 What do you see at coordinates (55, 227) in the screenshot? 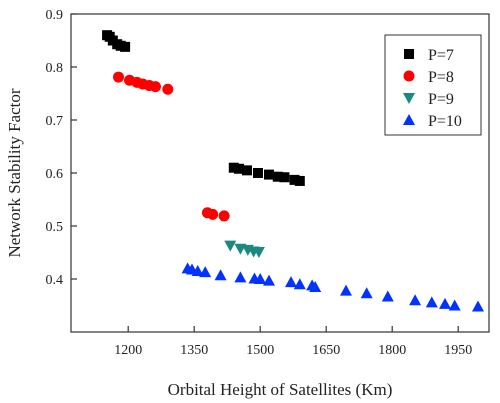
I see `y-tick-label: 0.5` at bounding box center [55, 227].